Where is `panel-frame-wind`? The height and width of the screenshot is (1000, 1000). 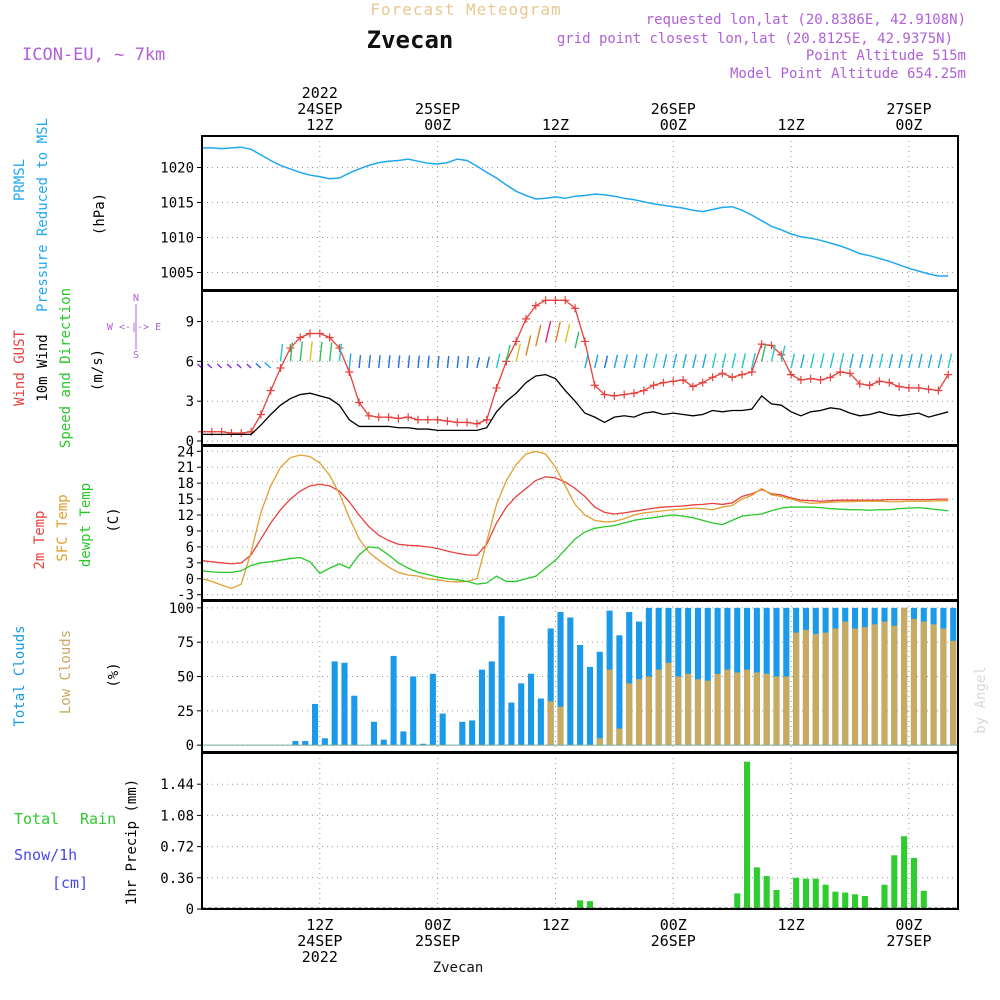
panel-frame-wind is located at coordinates (580, 368).